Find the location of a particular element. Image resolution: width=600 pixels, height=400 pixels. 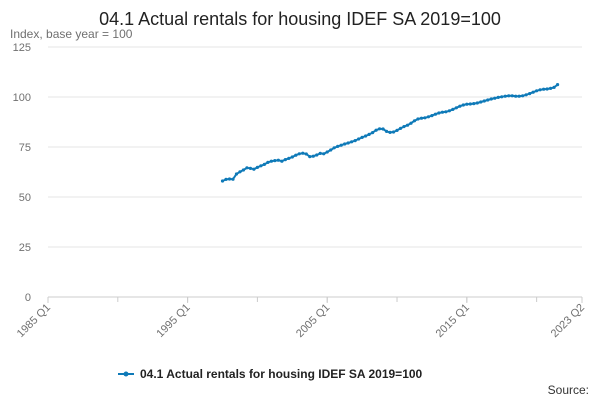

legend-series-marker-icon is located at coordinates (126, 374).